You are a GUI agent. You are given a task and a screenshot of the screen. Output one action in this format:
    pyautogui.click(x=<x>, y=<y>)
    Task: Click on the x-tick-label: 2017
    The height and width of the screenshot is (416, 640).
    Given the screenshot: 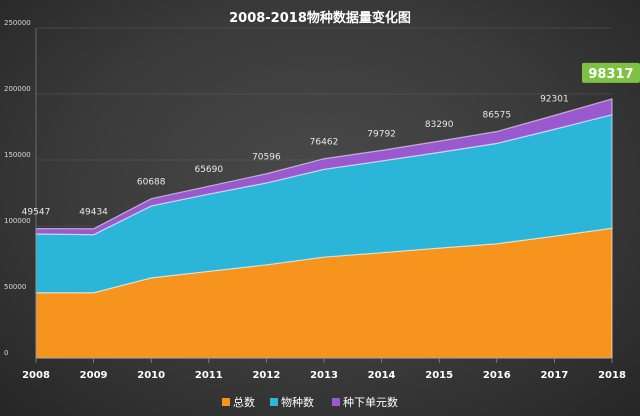 What is the action you would take?
    pyautogui.click(x=554, y=375)
    